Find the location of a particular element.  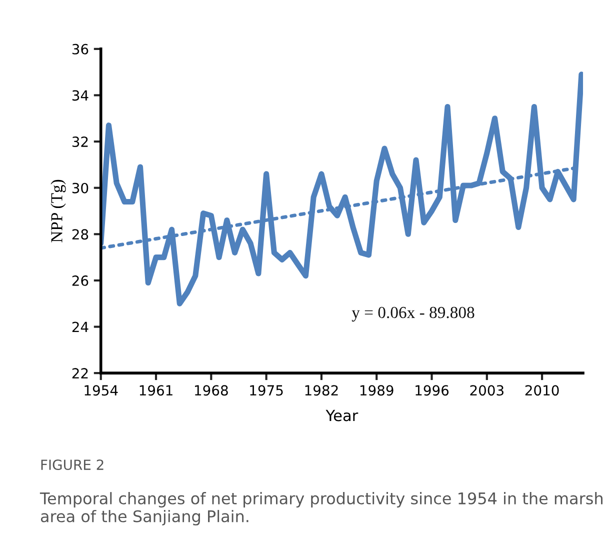

y-tick-label: 28 is located at coordinates (80, 234).